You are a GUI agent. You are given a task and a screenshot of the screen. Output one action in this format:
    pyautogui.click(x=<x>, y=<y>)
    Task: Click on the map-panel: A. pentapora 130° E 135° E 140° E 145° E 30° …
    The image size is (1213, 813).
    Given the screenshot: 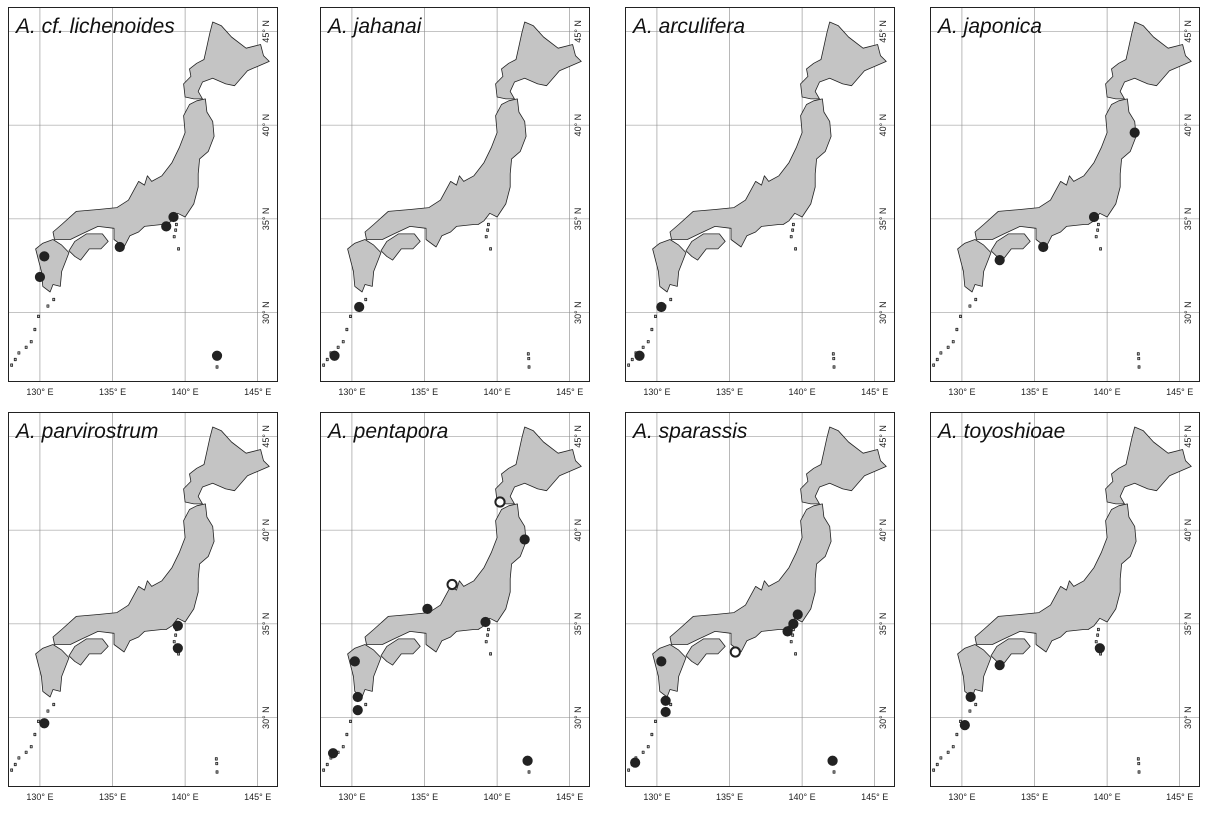 What is the action you would take?
    pyautogui.click(x=455, y=607)
    